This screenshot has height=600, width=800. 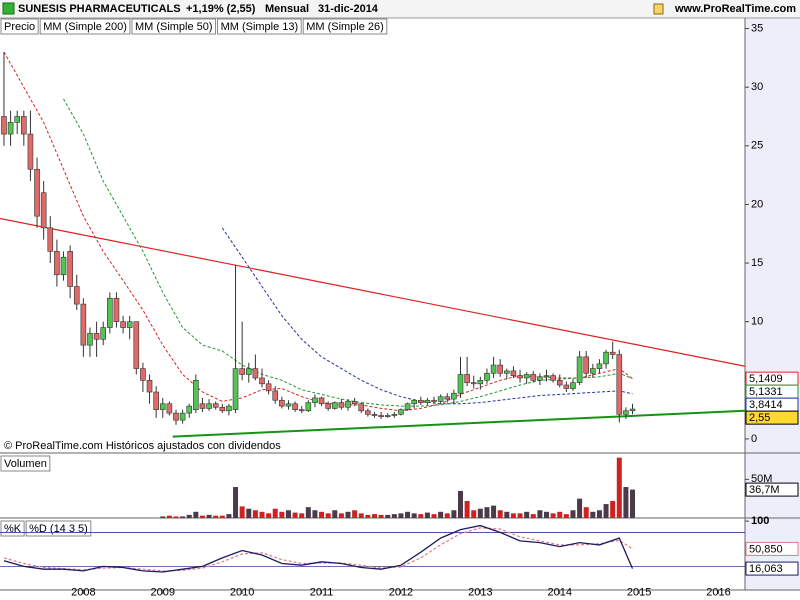 I want to click on value-label: 50,850, so click(x=766, y=549).